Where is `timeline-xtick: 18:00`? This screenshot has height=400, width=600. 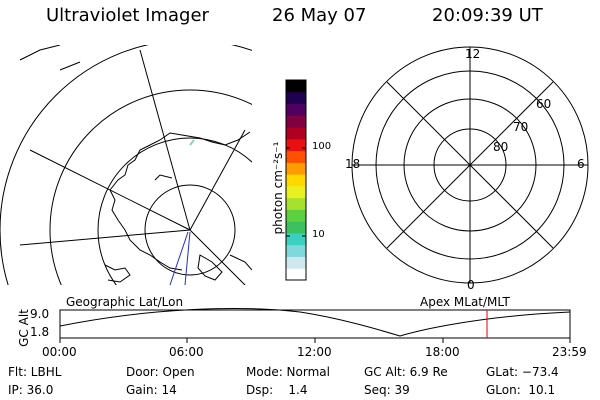
timeline-xtick: 18:00 is located at coordinates (442, 352).